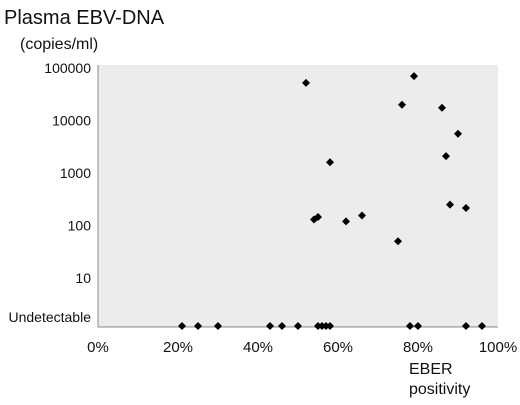 This screenshot has height=405, width=520. Describe the element at coordinates (83, 278) in the screenshot. I see `y-tick-label: 10` at that location.